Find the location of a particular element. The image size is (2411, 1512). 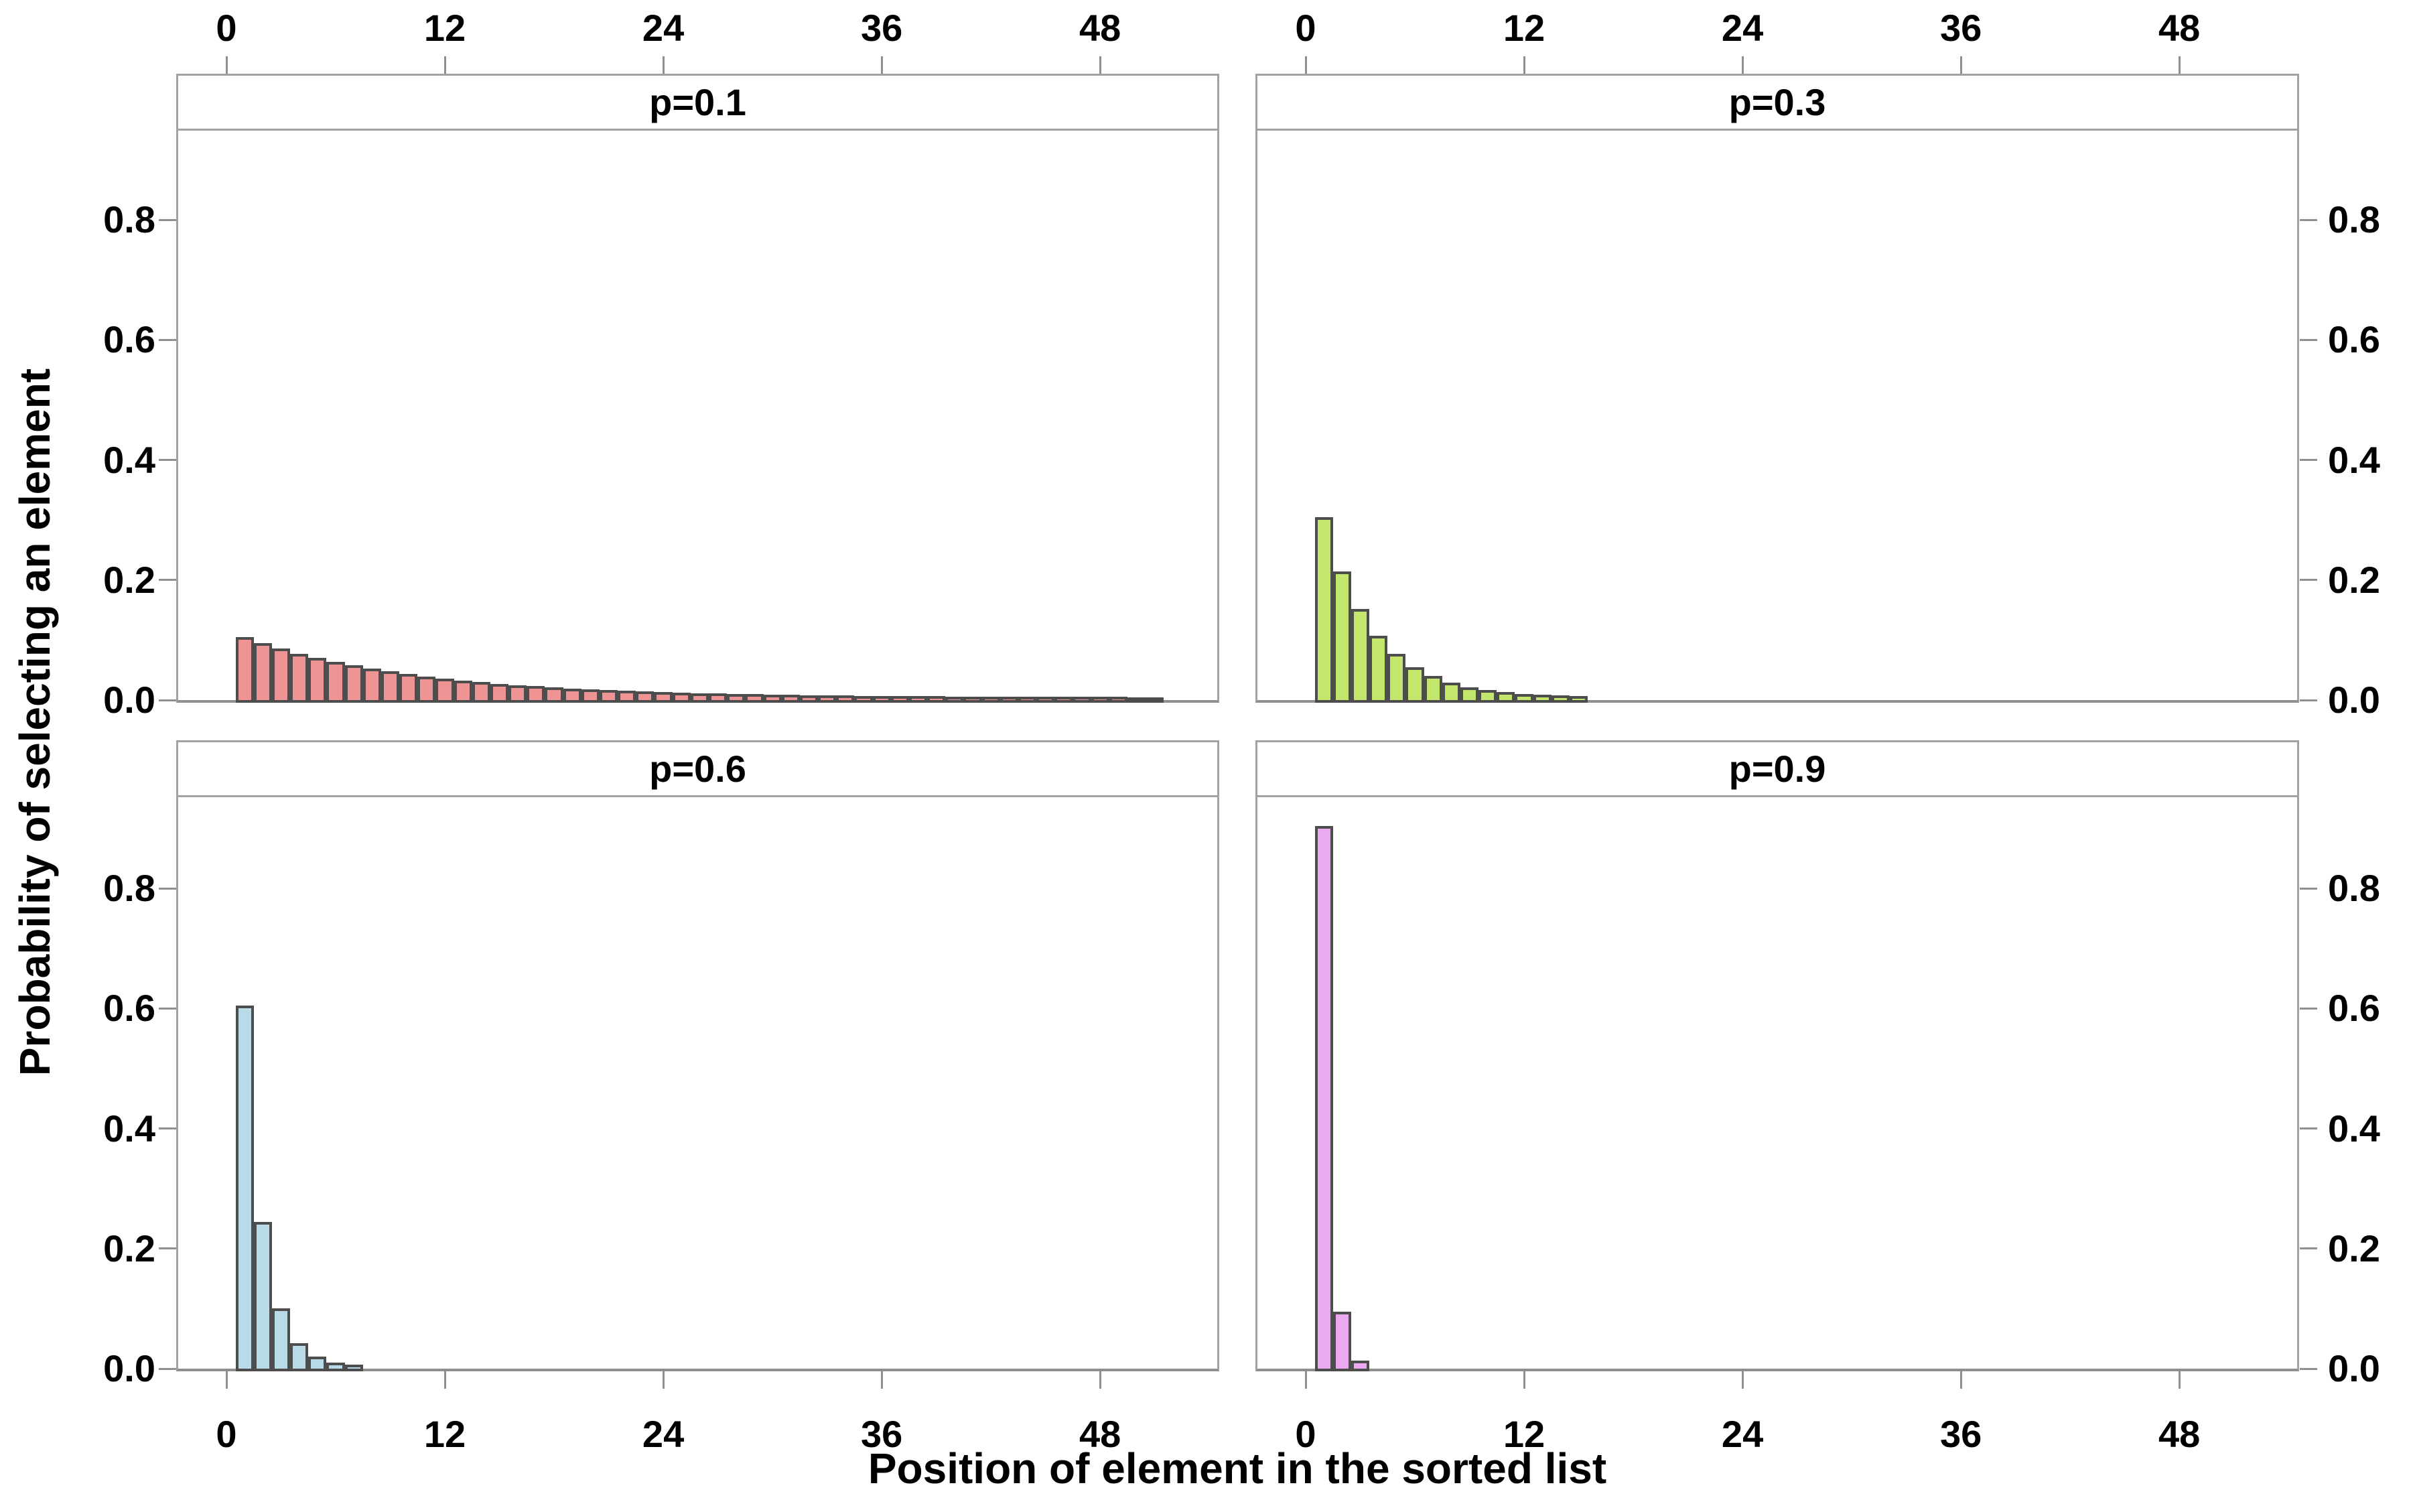

x-tick-label: 48 is located at coordinates (2179, 1434).